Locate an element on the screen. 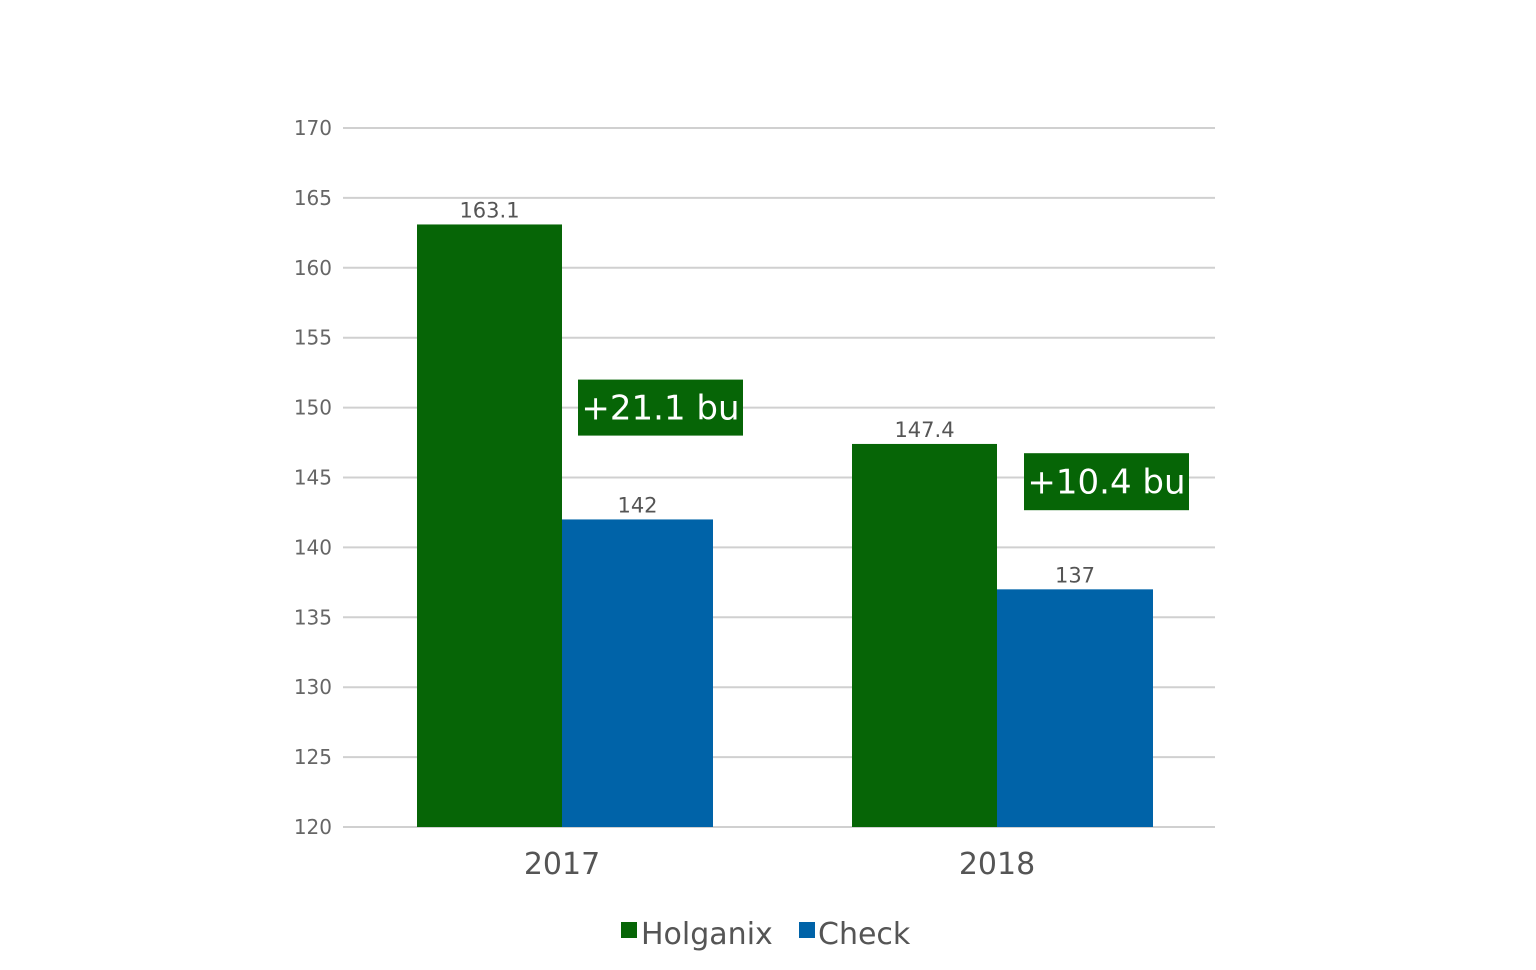  callouts: +21.1 bu +10.4 bu is located at coordinates (883, 445).